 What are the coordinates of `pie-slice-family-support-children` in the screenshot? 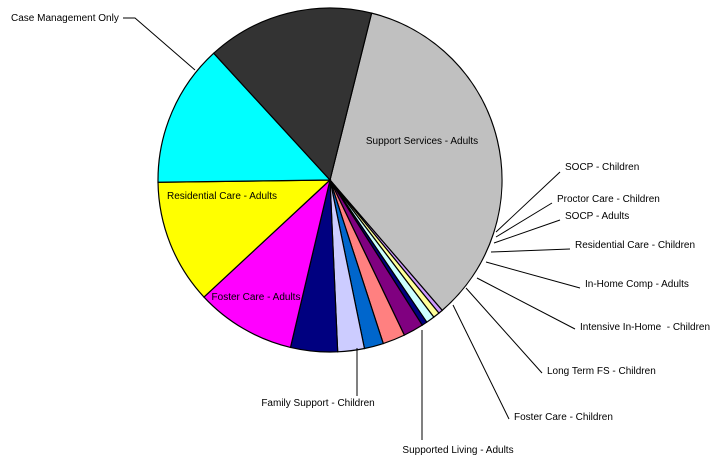 It's located at (267, 263).